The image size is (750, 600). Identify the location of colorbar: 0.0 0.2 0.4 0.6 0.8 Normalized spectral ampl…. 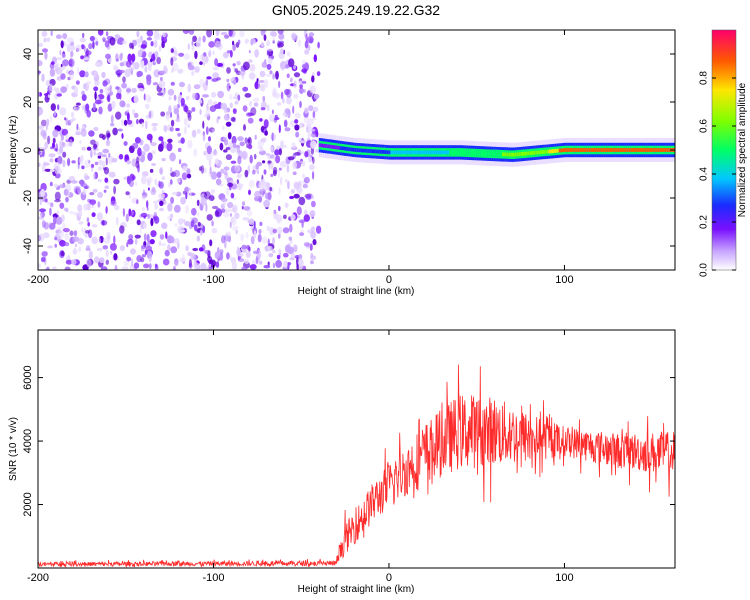
(723, 153).